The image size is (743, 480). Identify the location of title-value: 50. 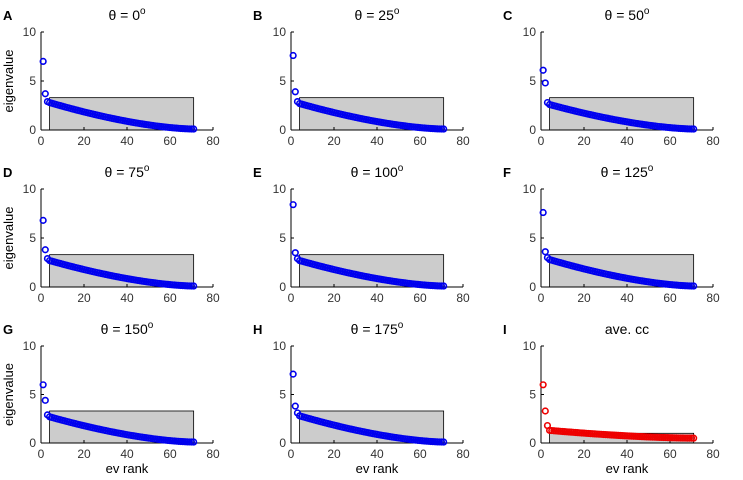
(636, 15).